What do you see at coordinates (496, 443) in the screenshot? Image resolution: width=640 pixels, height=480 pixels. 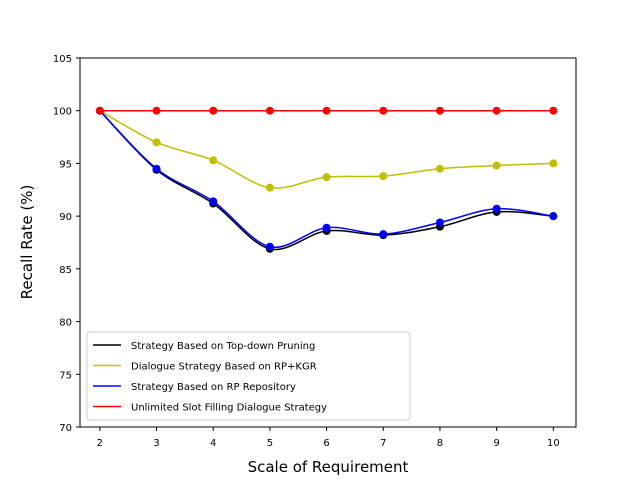 I see `x-tick-label: 9` at bounding box center [496, 443].